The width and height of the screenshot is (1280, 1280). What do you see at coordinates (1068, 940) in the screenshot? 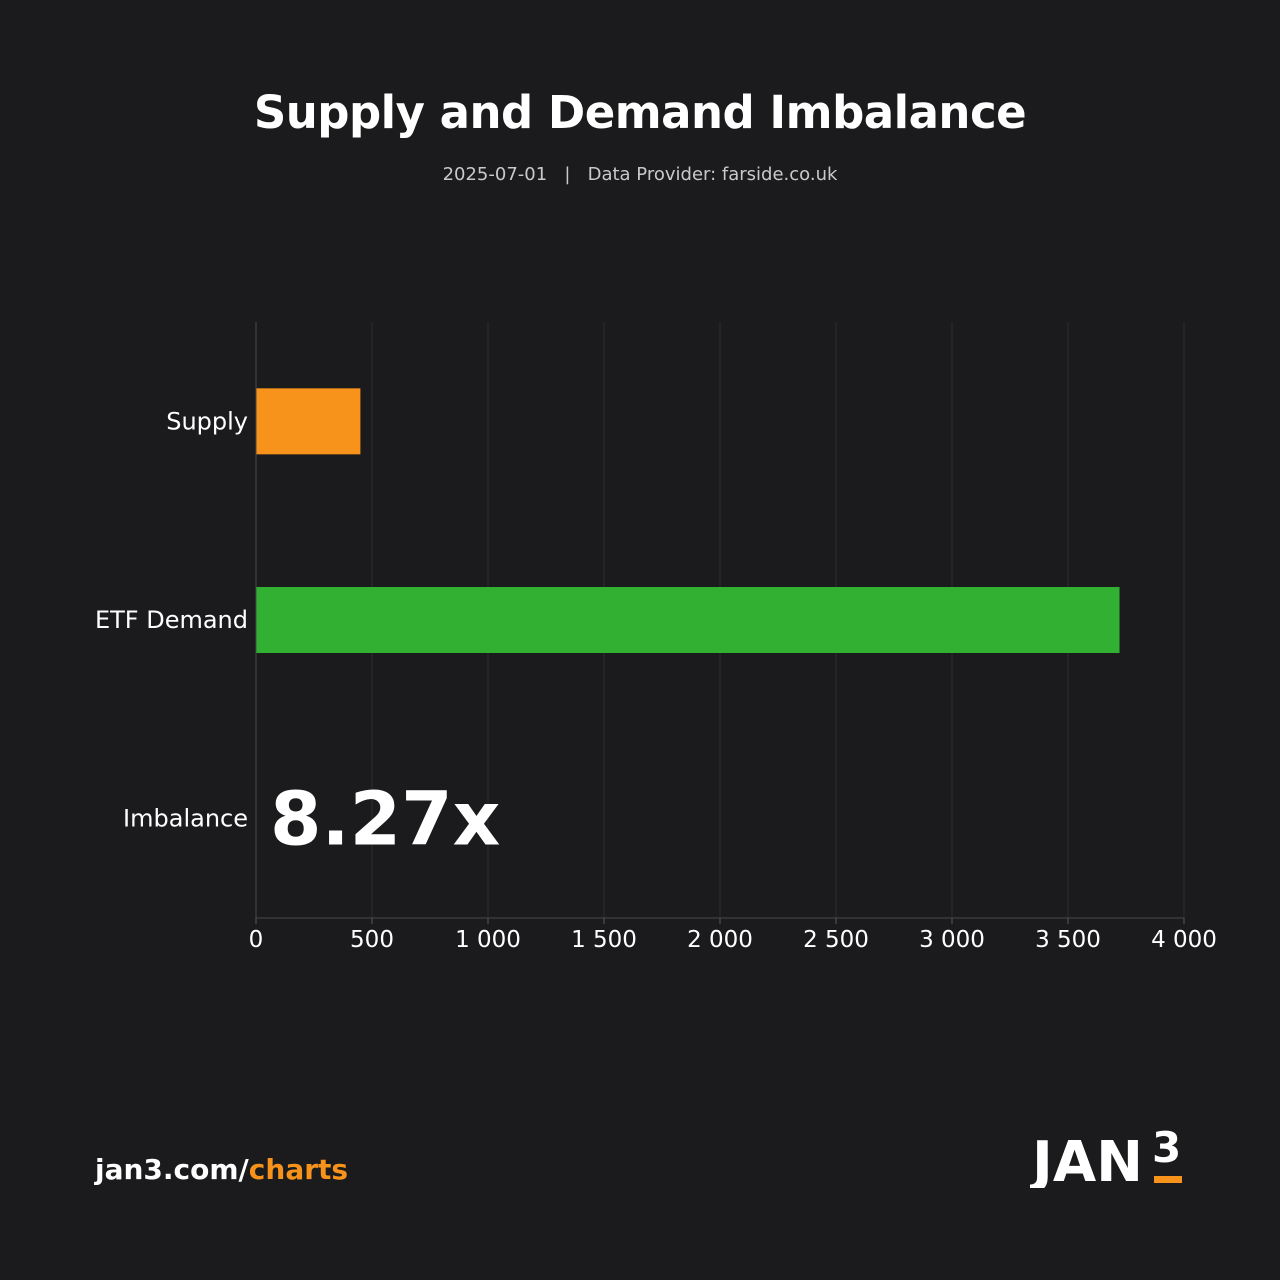
I see `x-tick-label: 3 500` at bounding box center [1068, 940].